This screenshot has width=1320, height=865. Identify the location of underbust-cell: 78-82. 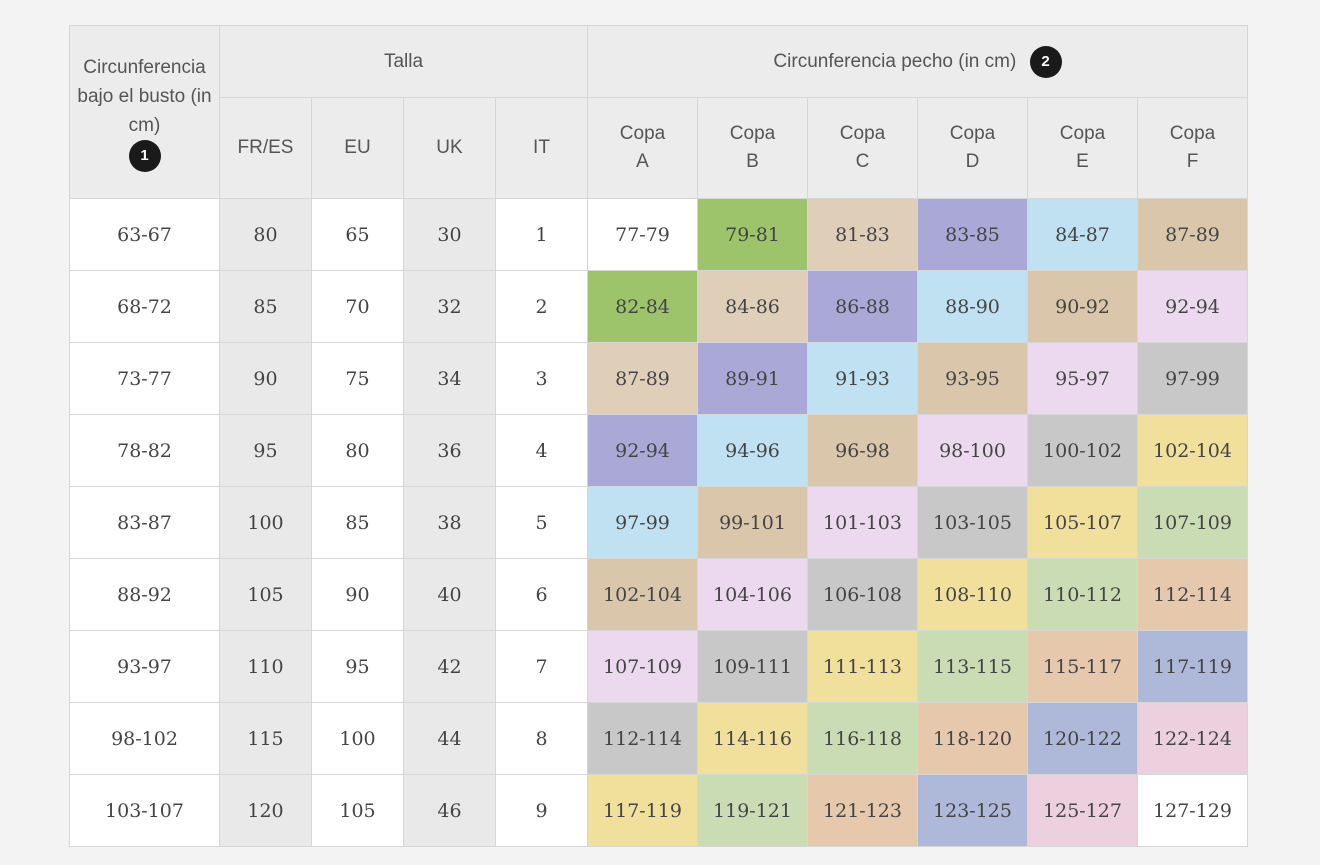
(144, 450).